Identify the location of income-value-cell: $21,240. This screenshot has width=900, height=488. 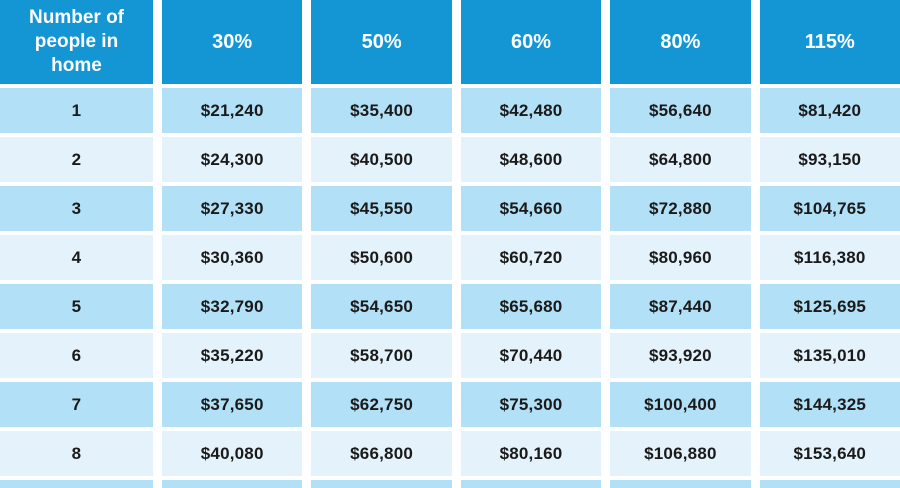
(232, 110).